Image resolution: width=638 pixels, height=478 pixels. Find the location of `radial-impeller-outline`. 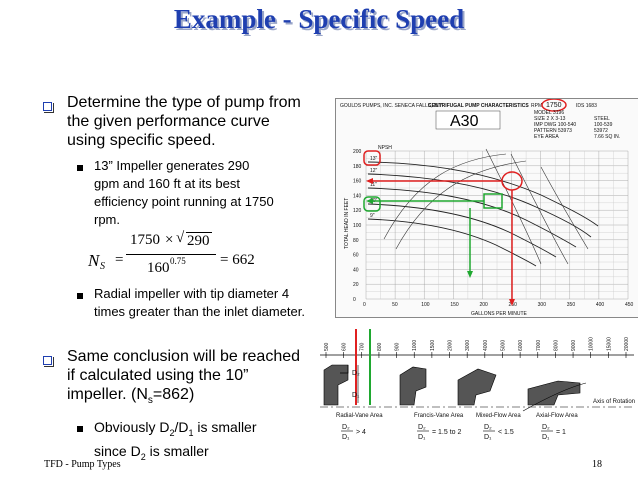

radial-impeller-outline is located at coordinates (344, 369).